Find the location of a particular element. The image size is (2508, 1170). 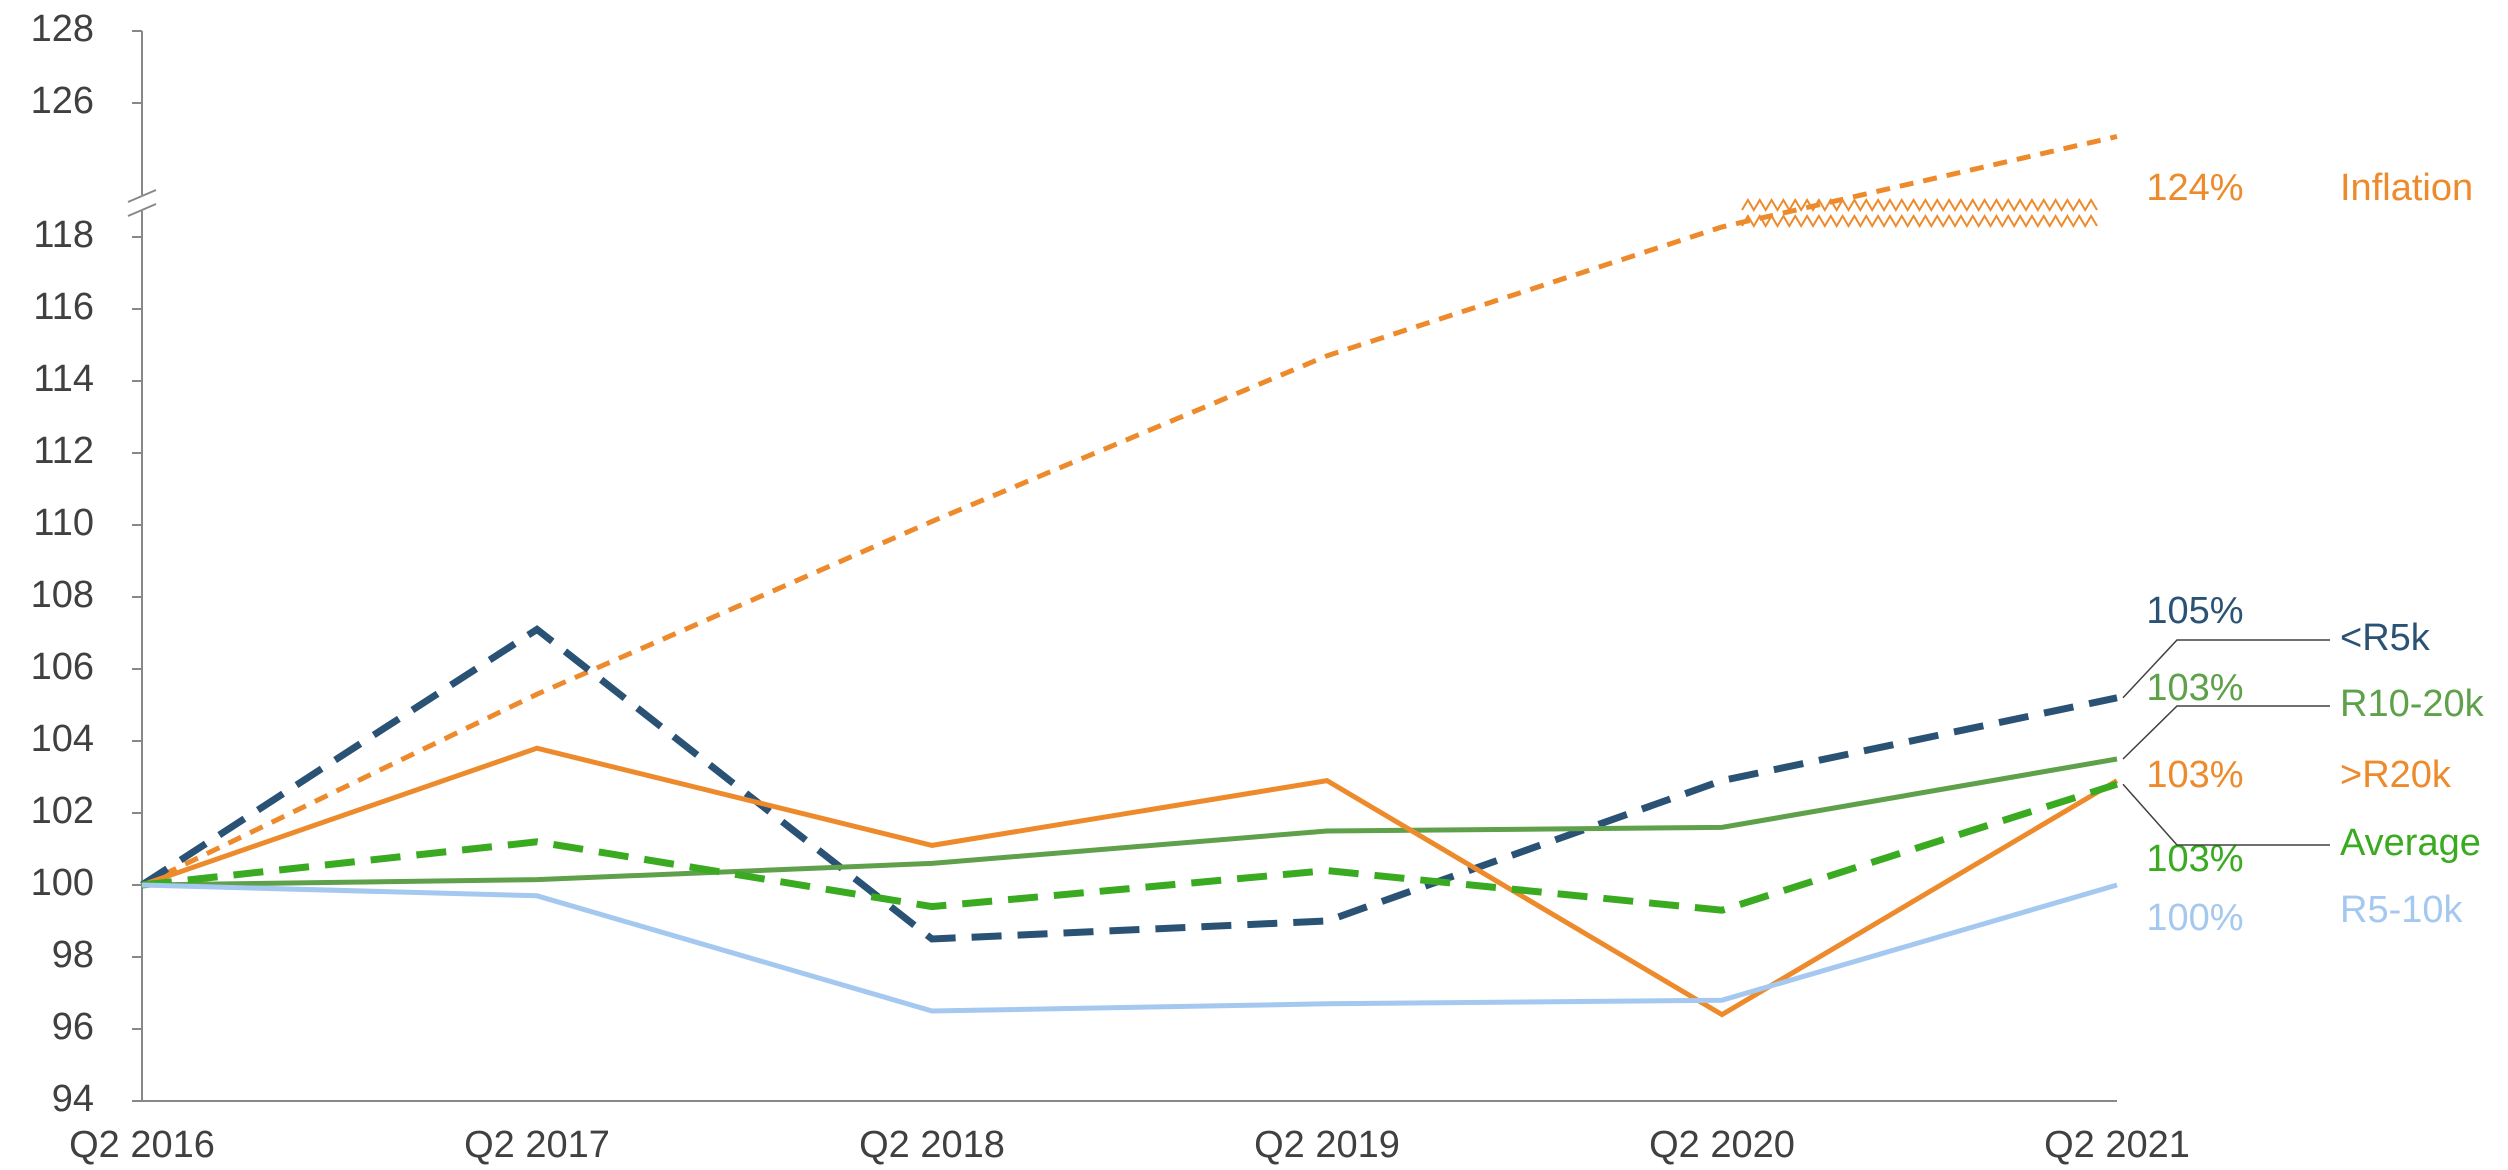

value-label: 105% is located at coordinates (2194, 611).